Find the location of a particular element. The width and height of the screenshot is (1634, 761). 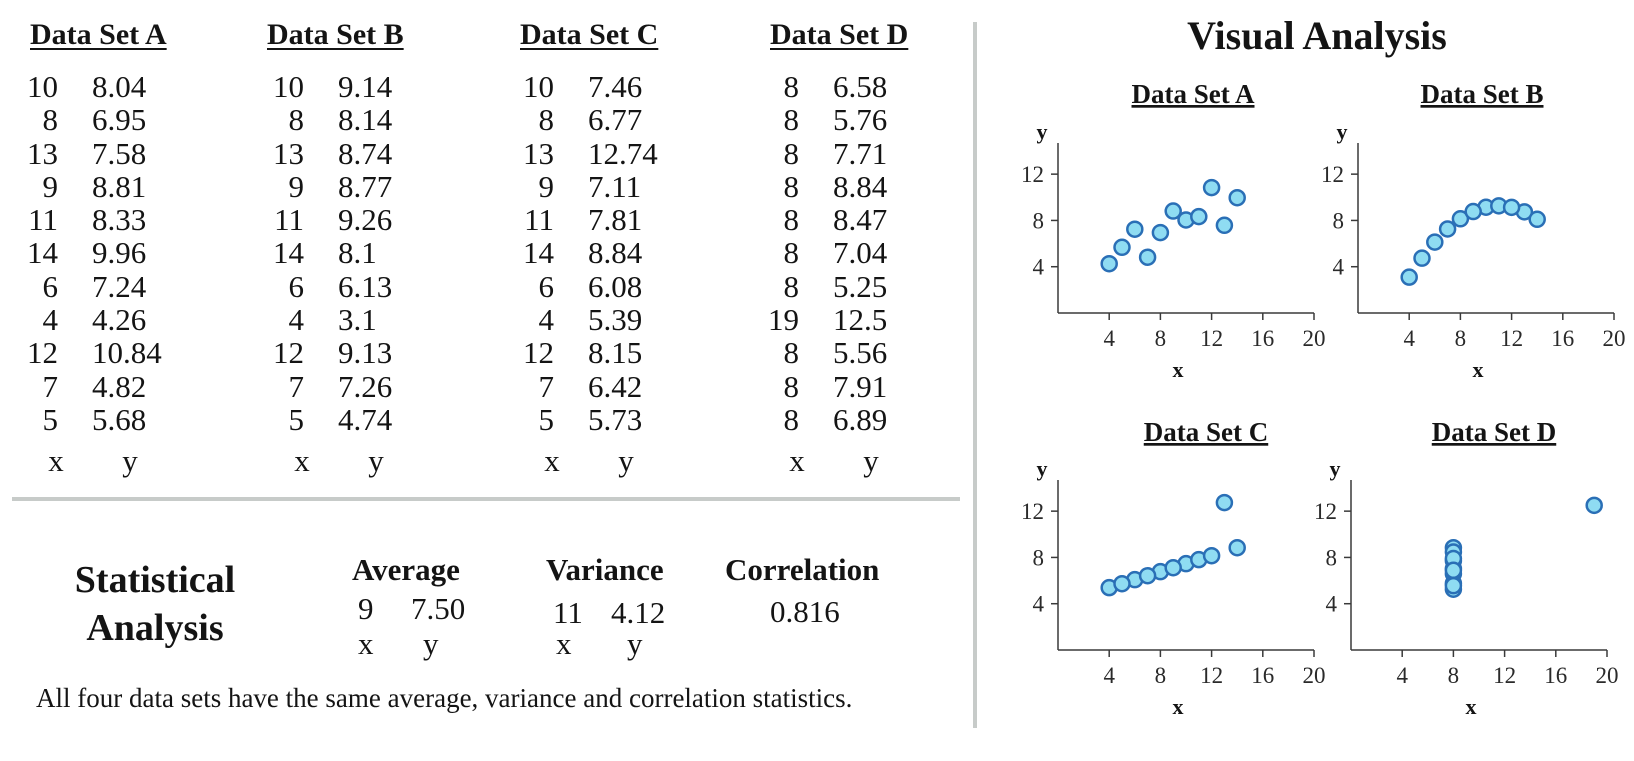

table-row: 14 9.96 is located at coordinates (120, 252).